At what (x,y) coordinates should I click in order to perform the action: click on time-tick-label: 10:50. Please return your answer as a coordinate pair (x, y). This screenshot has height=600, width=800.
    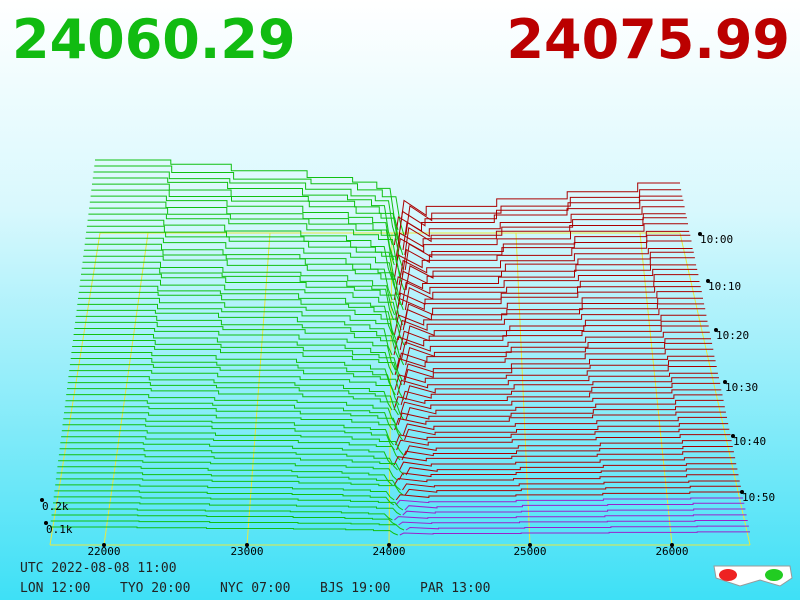
    Looking at the image, I should click on (758, 497).